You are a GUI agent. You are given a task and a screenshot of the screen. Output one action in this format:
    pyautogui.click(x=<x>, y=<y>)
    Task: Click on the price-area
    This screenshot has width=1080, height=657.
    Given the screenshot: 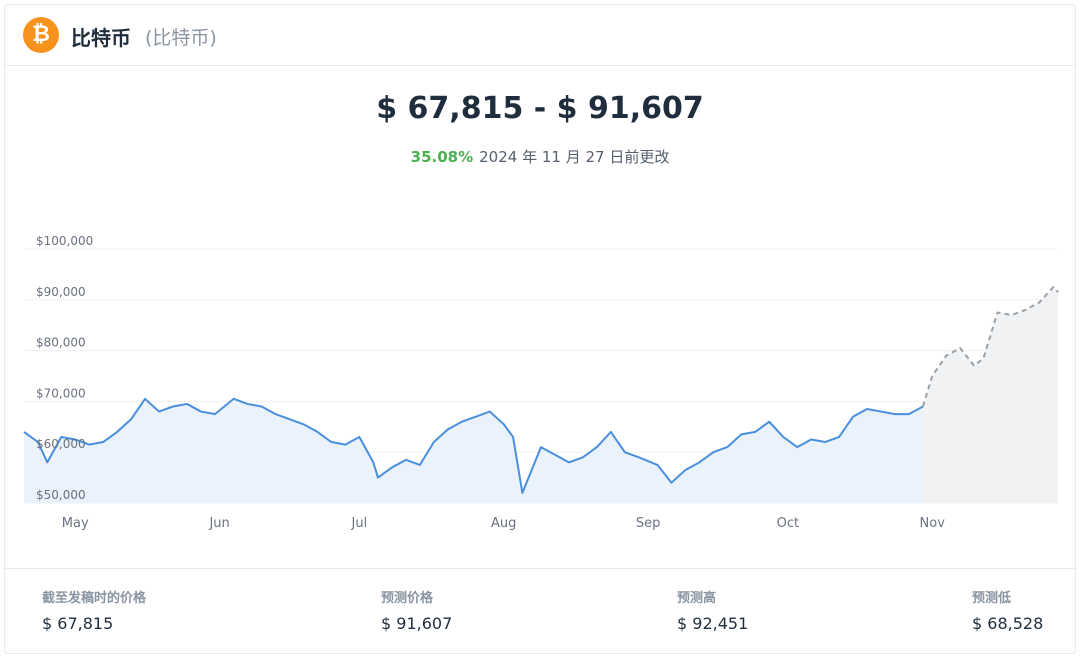 What is the action you would take?
    pyautogui.click(x=473, y=450)
    